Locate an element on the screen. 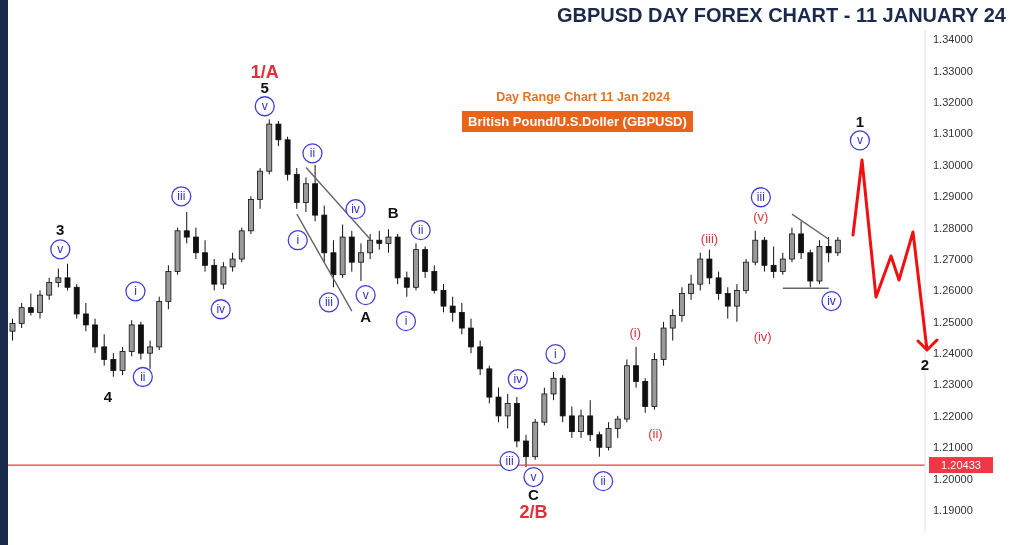 This screenshot has height=545, width=1020. y-tick-label: 1.30000 is located at coordinates (953, 164).